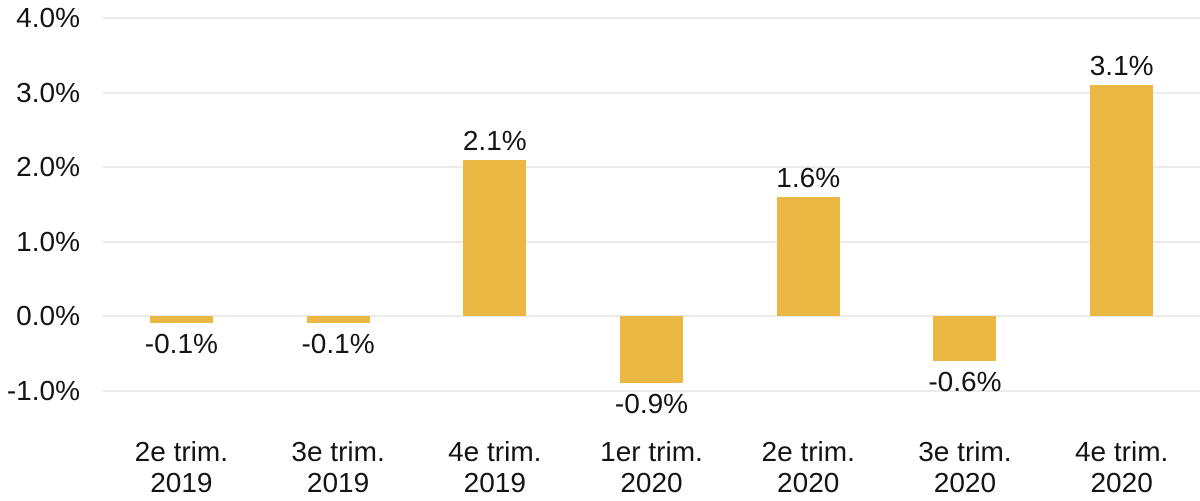 This screenshot has width=1200, height=501. Describe the element at coordinates (48, 315) in the screenshot. I see `y-axis-tick-label: 0.0%` at that location.